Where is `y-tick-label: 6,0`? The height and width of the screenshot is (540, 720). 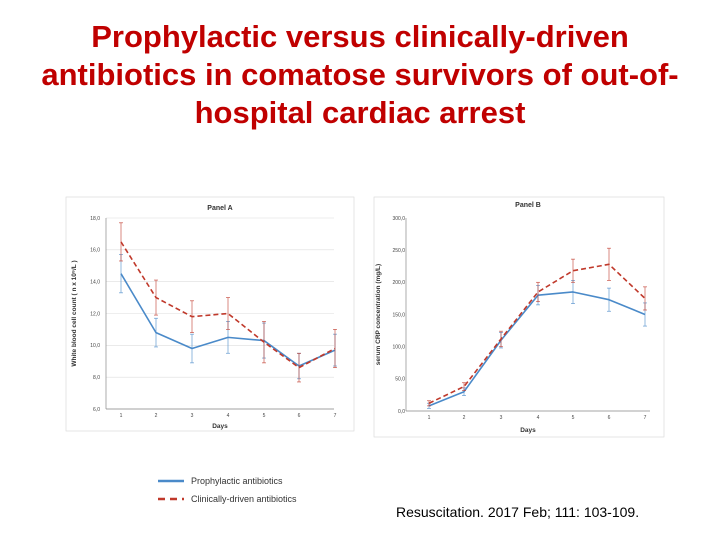
y-tick-label: 6,0 is located at coordinates (96, 410).